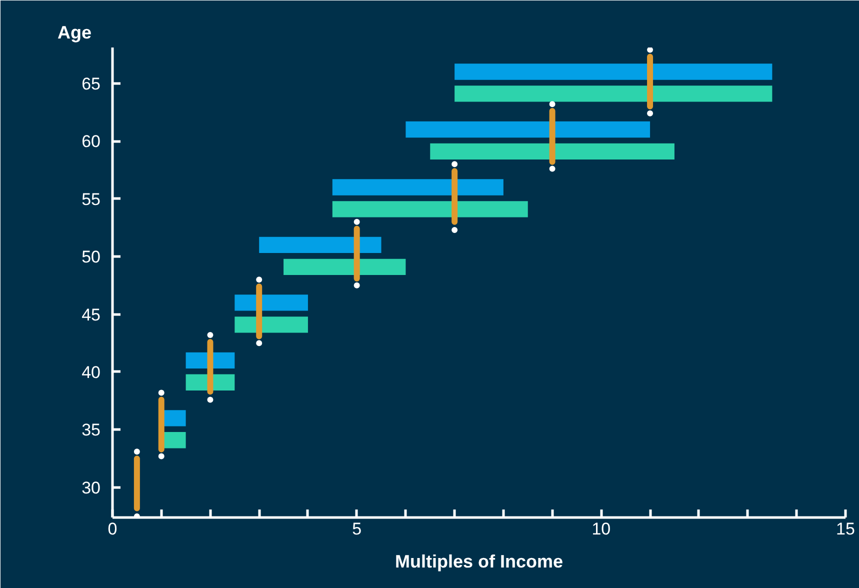 This screenshot has width=859, height=588. I want to click on x-axis-title: Multiples of Income, so click(479, 562).